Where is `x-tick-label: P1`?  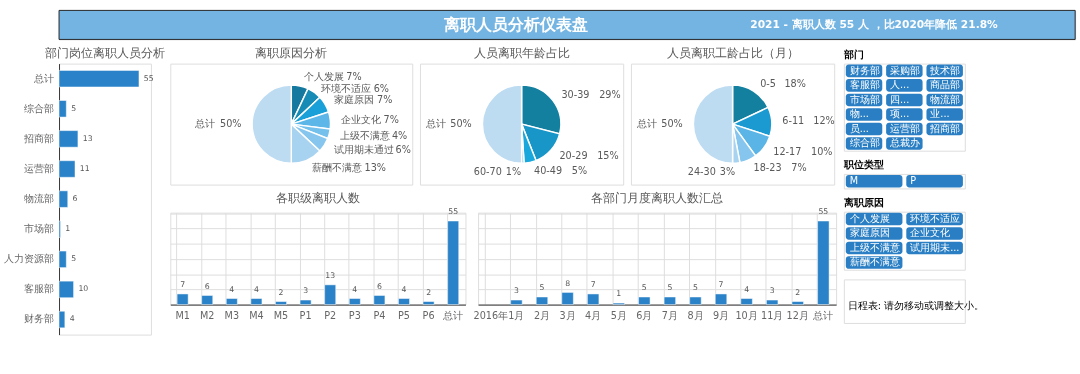 x-tick-label: P1 is located at coordinates (305, 315).